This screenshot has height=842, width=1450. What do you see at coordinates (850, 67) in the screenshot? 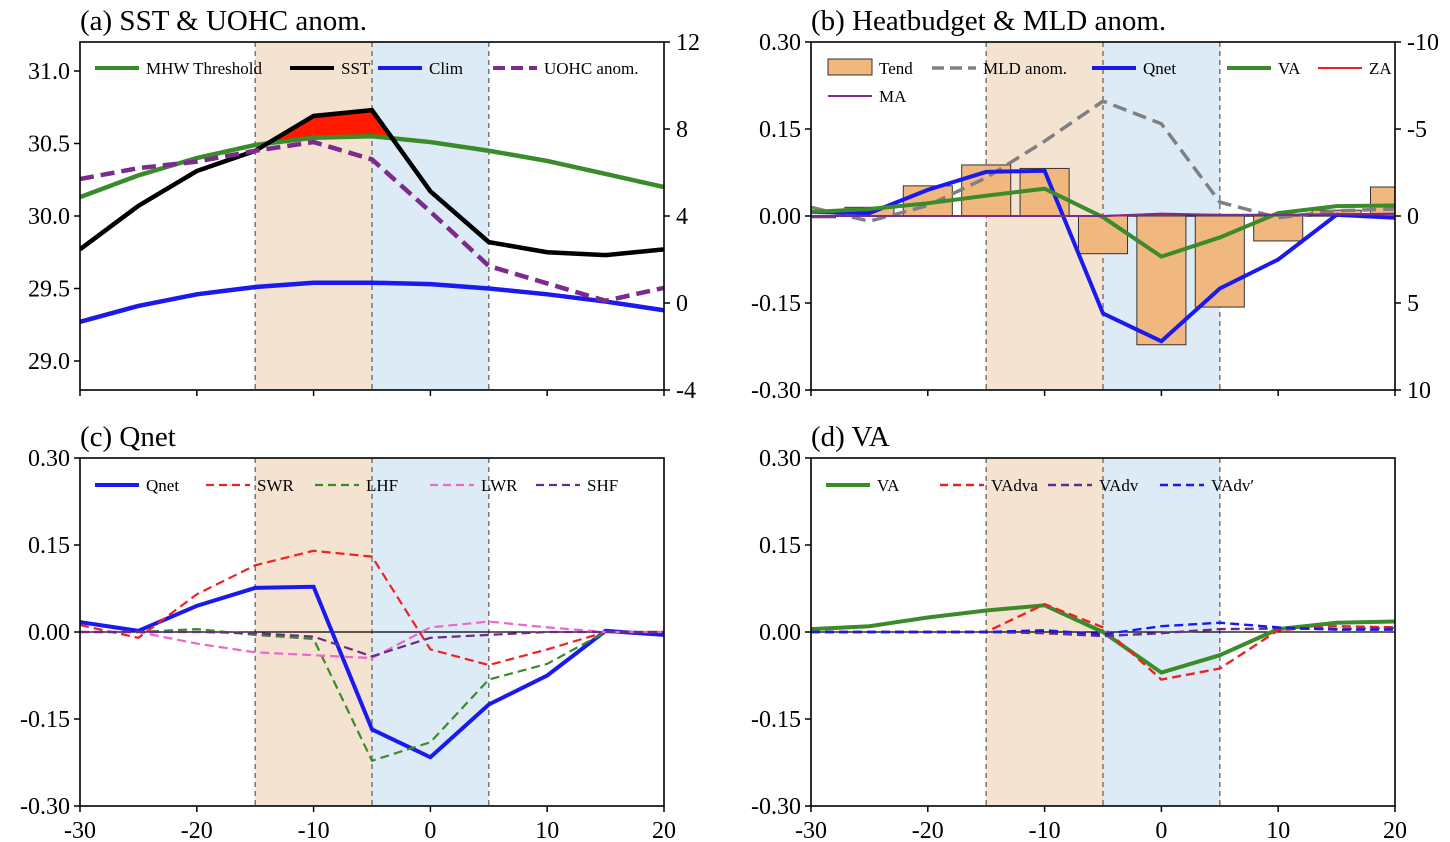
I see `legend-swatch` at bounding box center [850, 67].